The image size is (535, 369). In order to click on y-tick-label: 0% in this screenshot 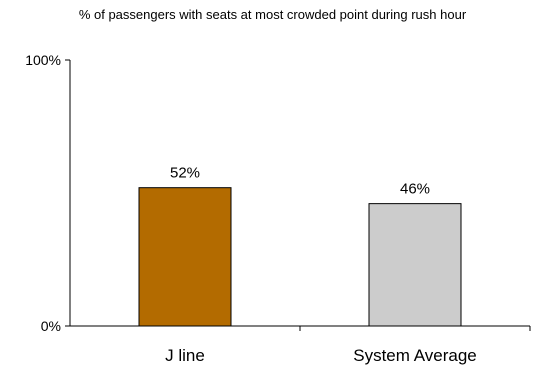, I will do `click(51, 326)`.